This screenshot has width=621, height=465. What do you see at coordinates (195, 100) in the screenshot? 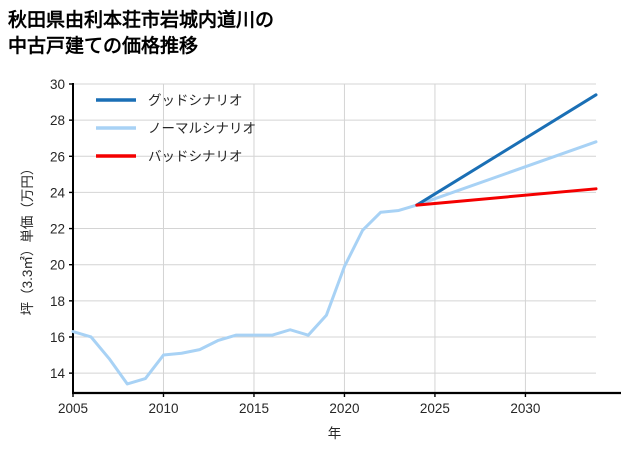
I see `legend-label-0: グッドシナリオ` at bounding box center [195, 100].